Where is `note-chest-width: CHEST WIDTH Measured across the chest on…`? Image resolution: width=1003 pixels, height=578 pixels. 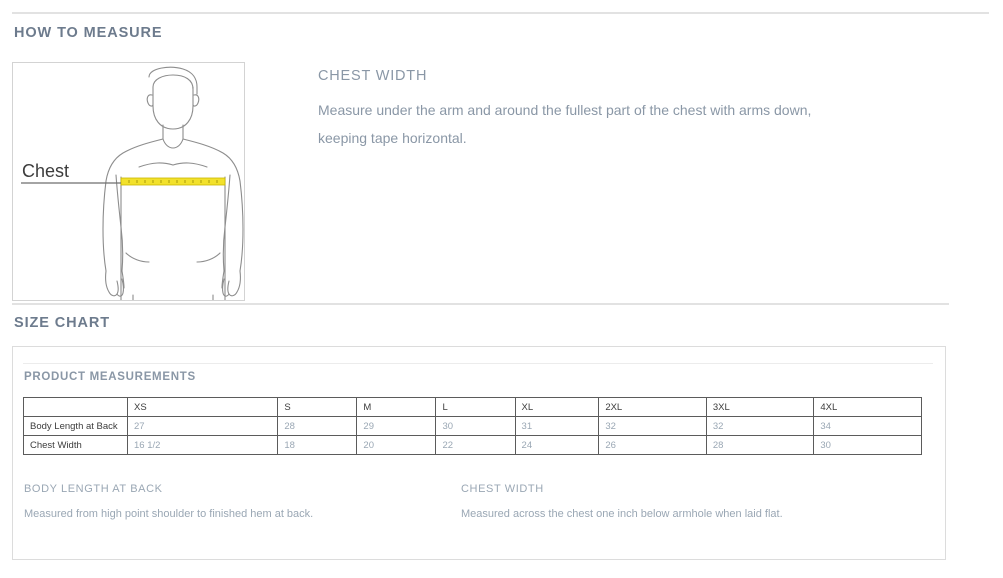 note-chest-width: CHEST WIDTH Measured across the chest on… is located at coordinates (676, 502).